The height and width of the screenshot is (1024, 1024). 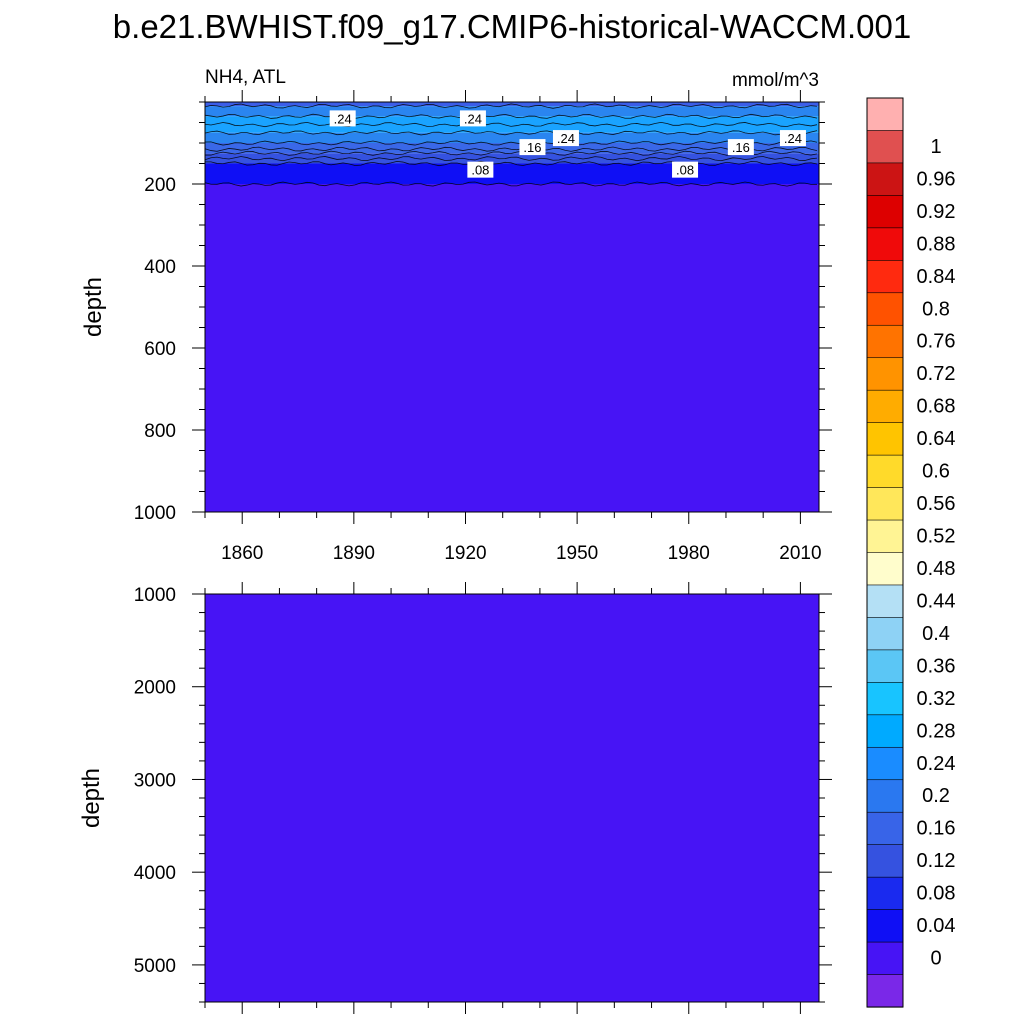 I want to click on top-y-tick-label-1000: 1000, so click(x=155, y=513).